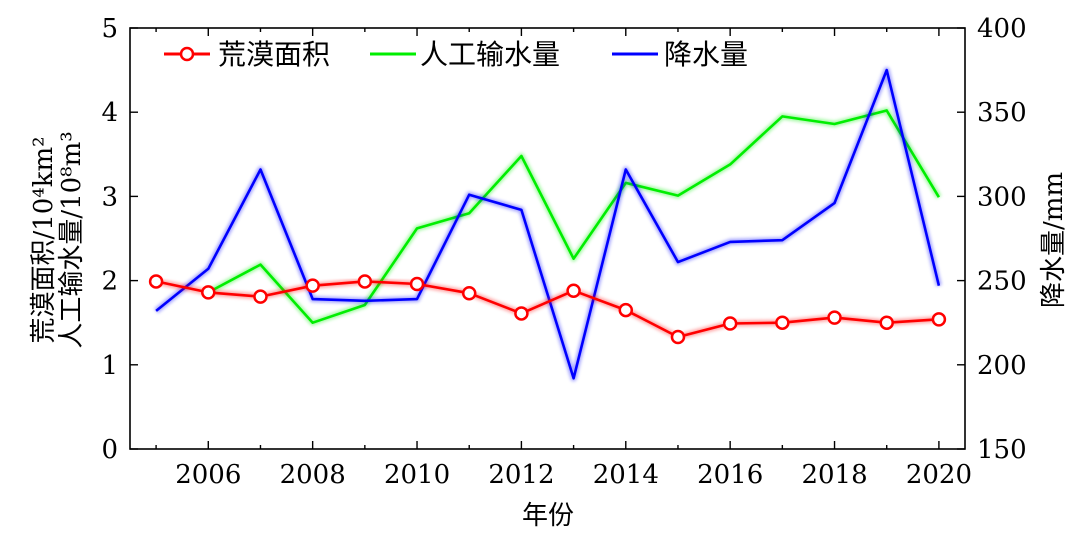 The width and height of the screenshot is (1080, 538). I want to click on y-left-tick-label: 5, so click(109, 29).